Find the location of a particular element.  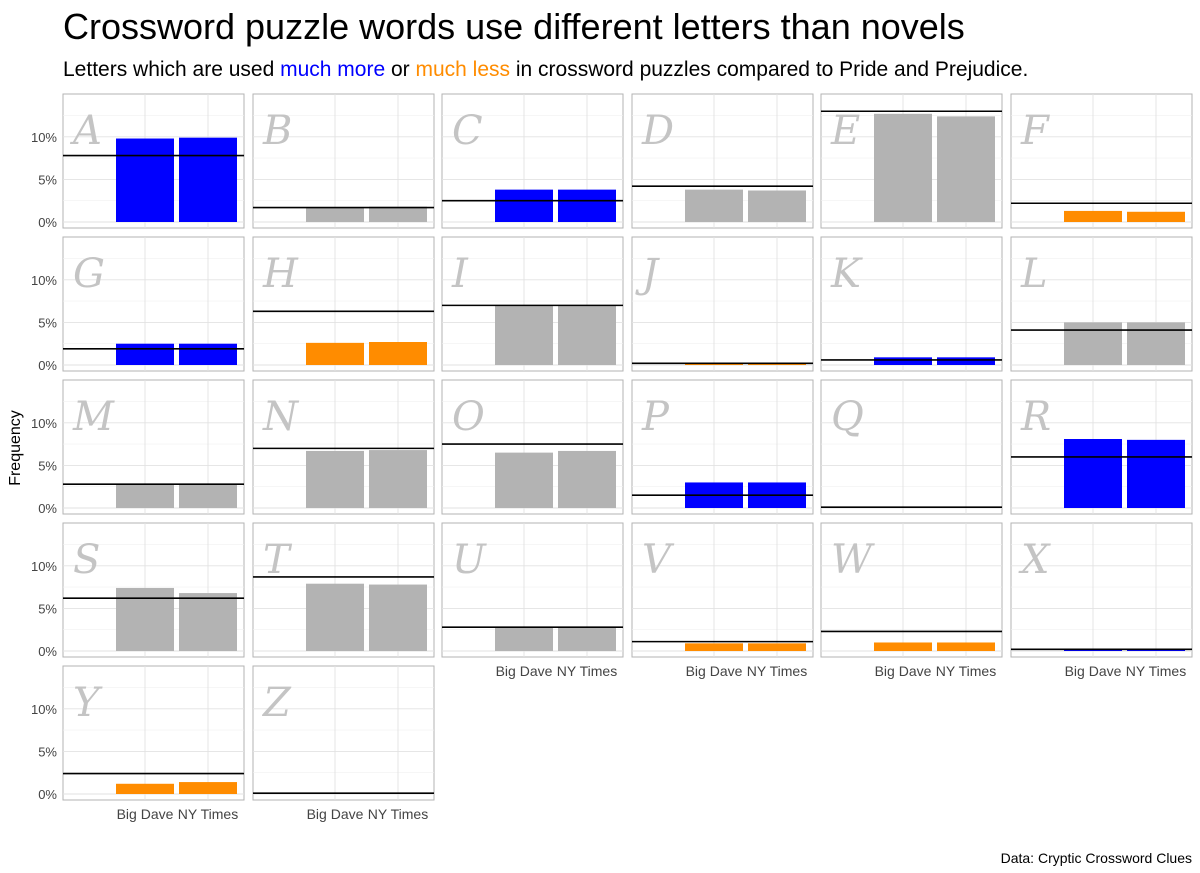

bar-s-ny-times is located at coordinates (208, 622).